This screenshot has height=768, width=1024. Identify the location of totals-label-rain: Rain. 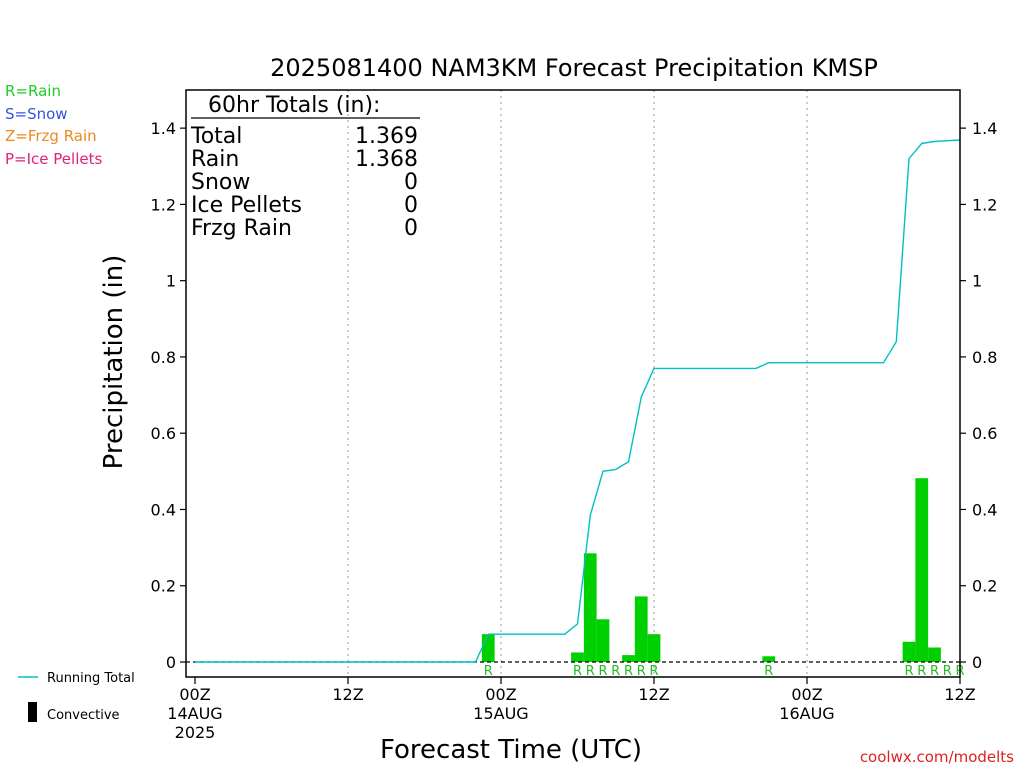
(215, 159).